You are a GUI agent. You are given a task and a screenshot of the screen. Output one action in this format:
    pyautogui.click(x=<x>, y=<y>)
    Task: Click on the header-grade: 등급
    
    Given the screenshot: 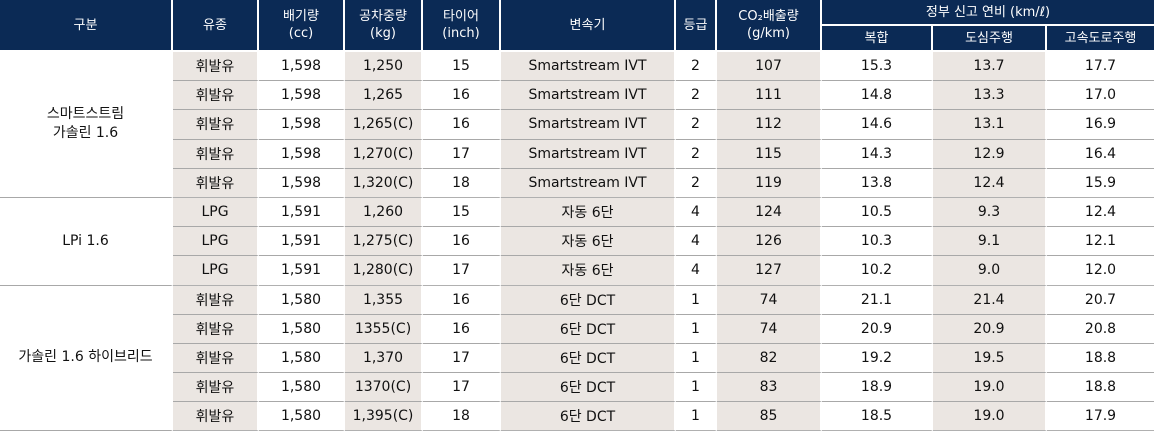 What is the action you would take?
    pyautogui.click(x=696, y=26)
    